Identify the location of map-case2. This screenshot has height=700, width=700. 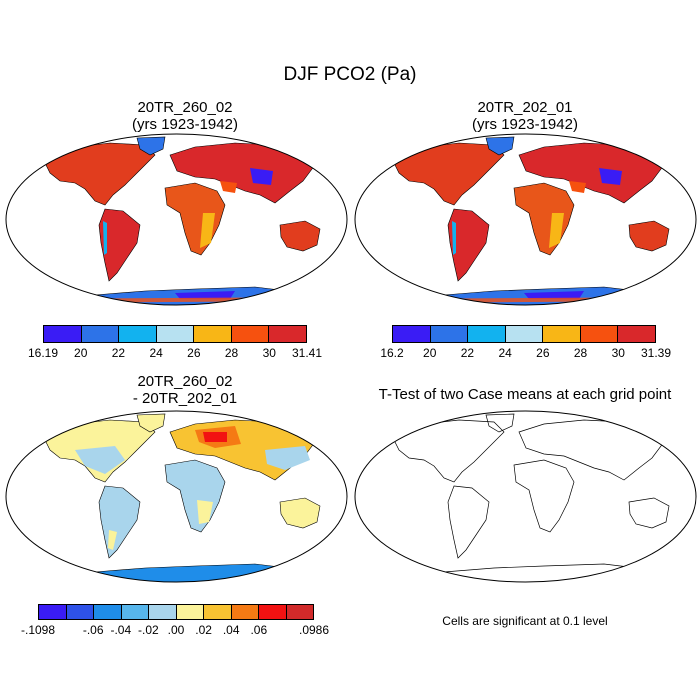
(525, 219).